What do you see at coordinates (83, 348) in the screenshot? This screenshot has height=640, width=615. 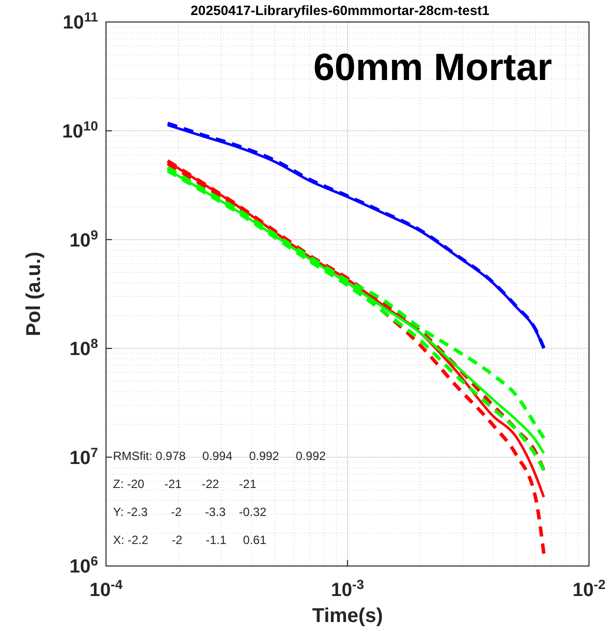 I see `y-tick-label: 10$^{8}$` at bounding box center [83, 348].